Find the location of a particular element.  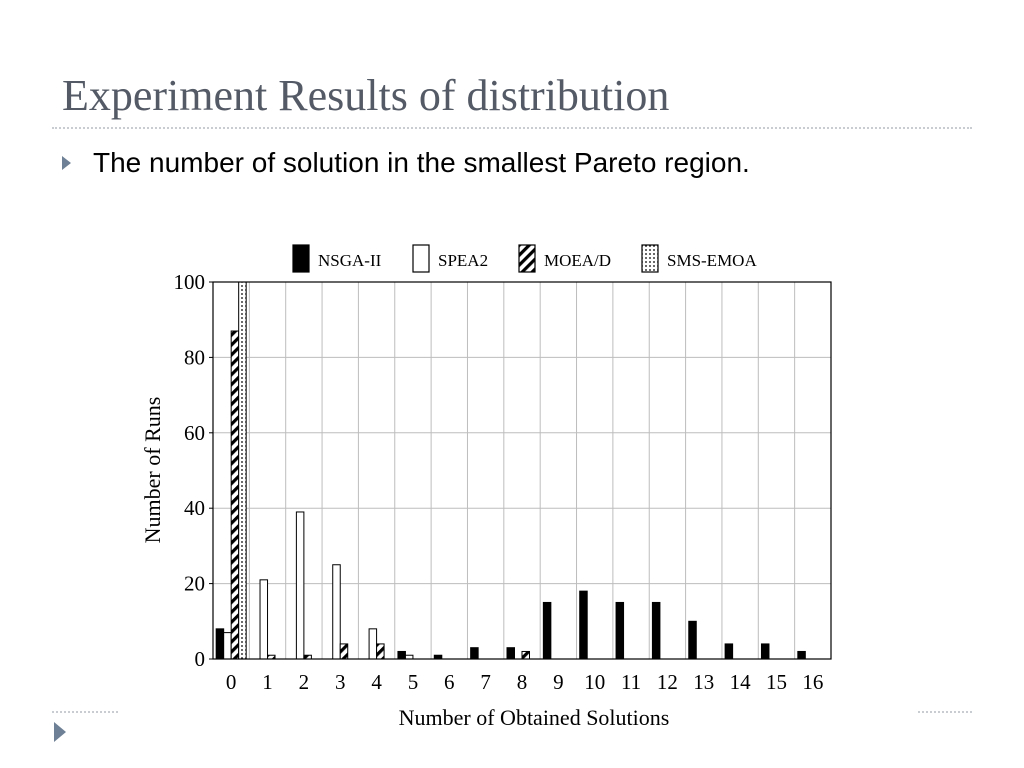

legend-label: SMS-EMOA is located at coordinates (712, 260).